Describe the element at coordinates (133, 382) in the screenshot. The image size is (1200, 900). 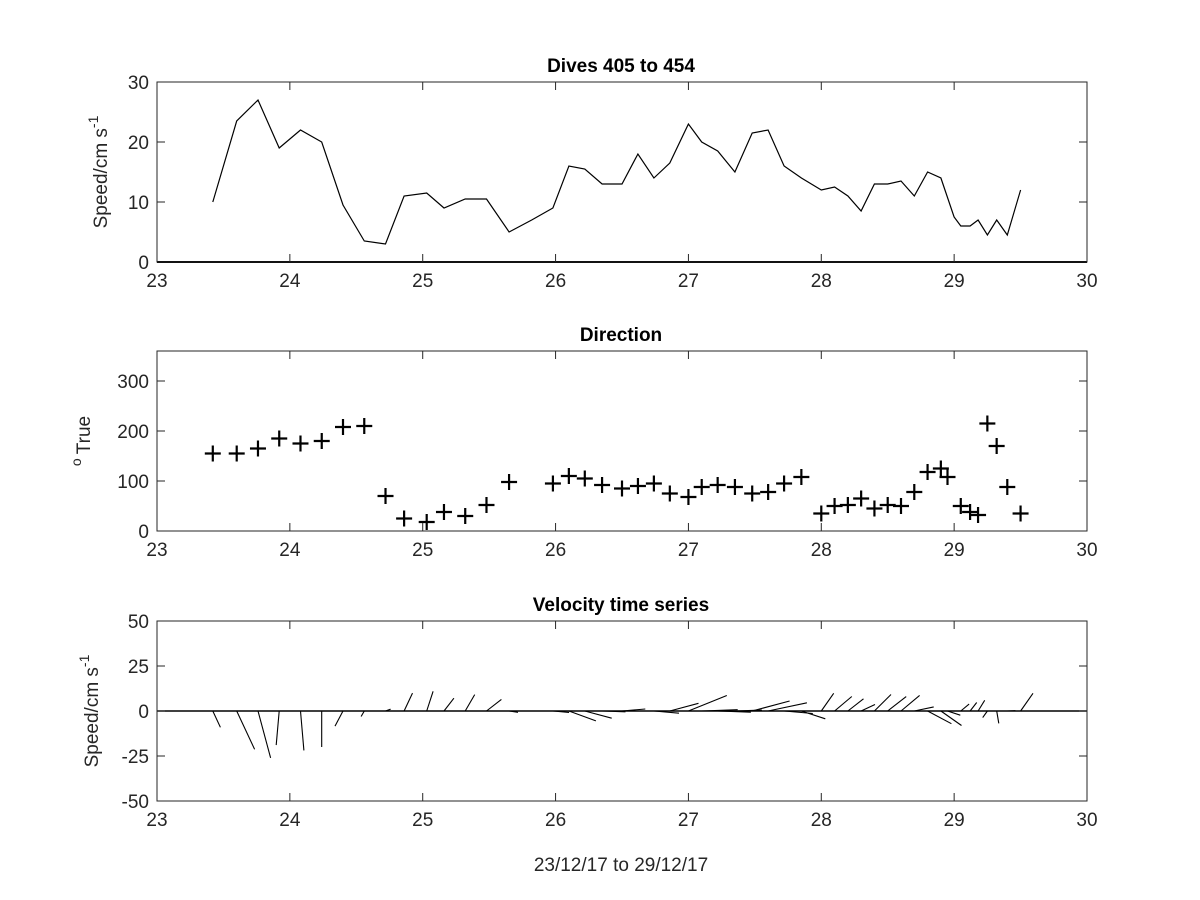
I see `direction-y-tick-label: 300` at that location.